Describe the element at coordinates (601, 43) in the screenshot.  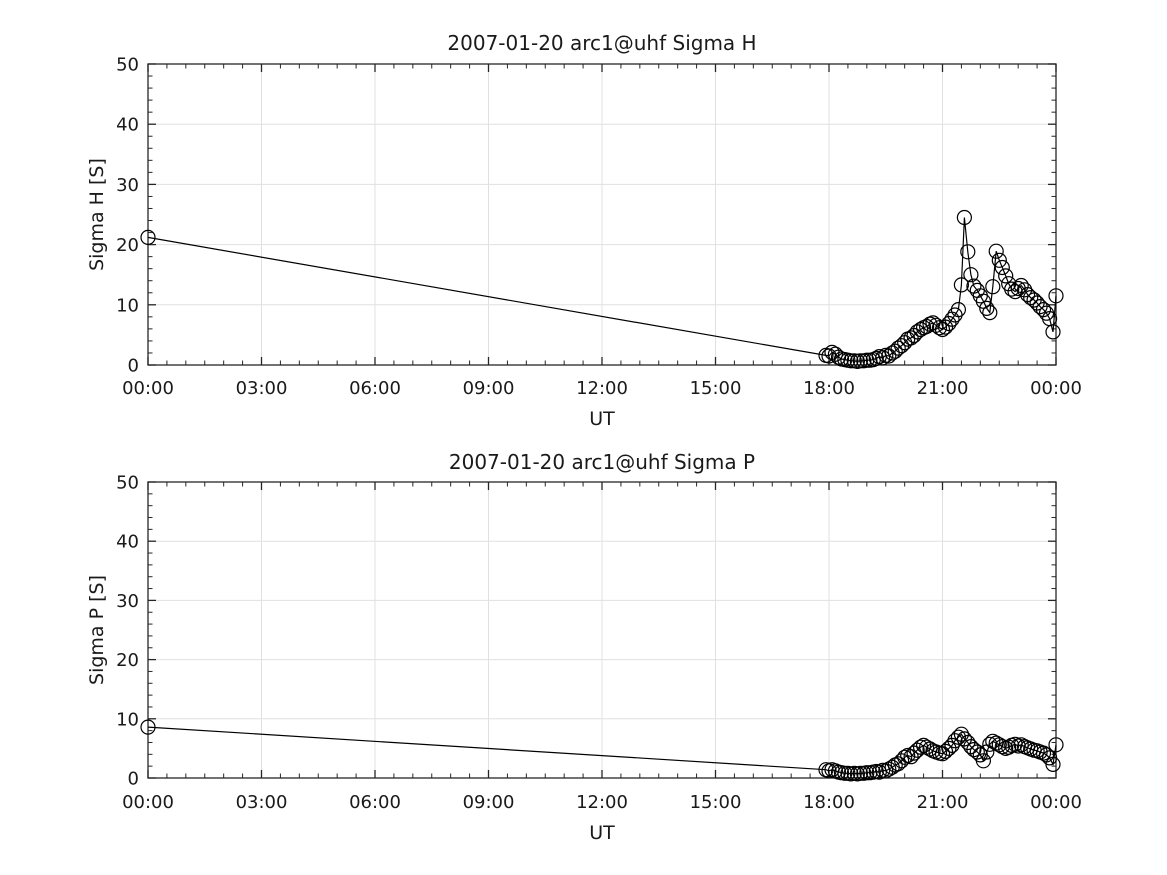
I see `sigma-h-title: 2007-01-20 arc1@uhf Sigma H` at that location.